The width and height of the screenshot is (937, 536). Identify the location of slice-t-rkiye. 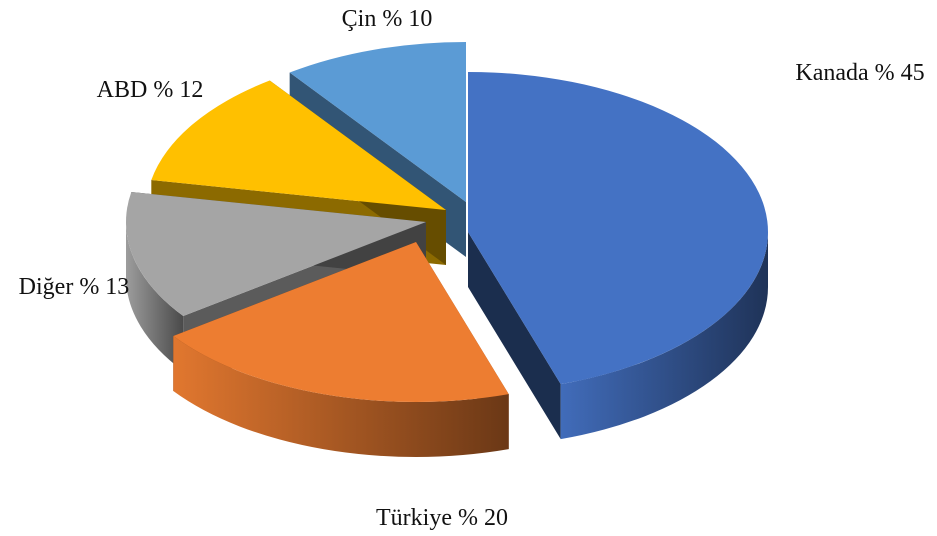
(341, 349).